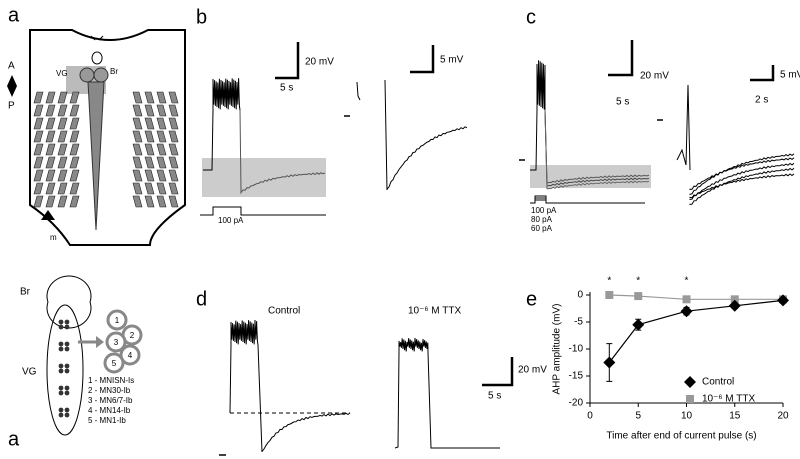  What do you see at coordinates (687, 416) in the screenshot?
I see `x-tick-label: 10` at bounding box center [687, 416].